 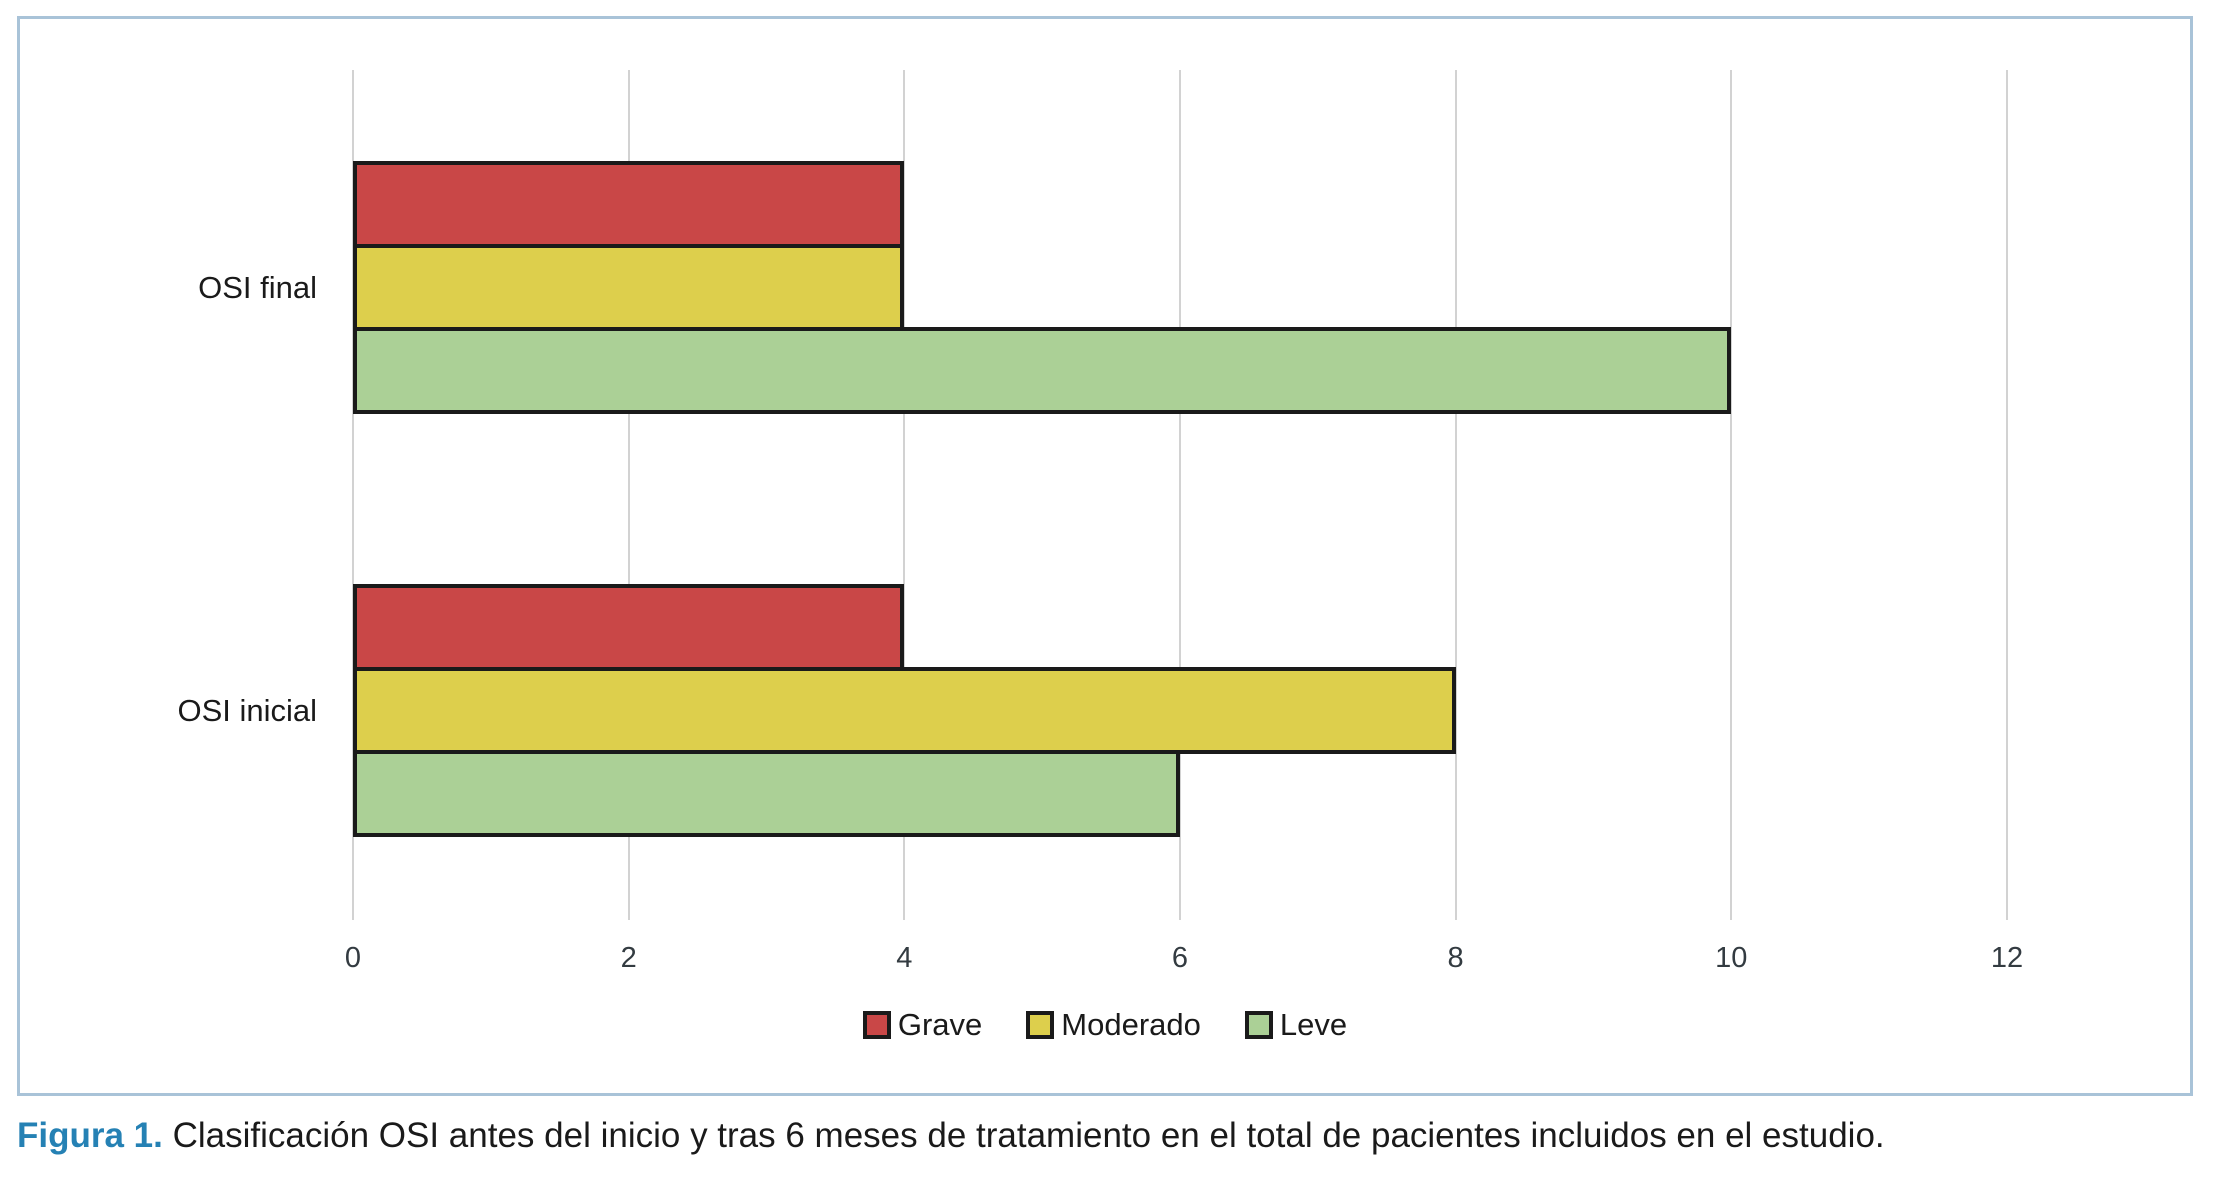 What do you see at coordinates (1313, 1024) in the screenshot?
I see `legend-label-leve: Leve` at bounding box center [1313, 1024].